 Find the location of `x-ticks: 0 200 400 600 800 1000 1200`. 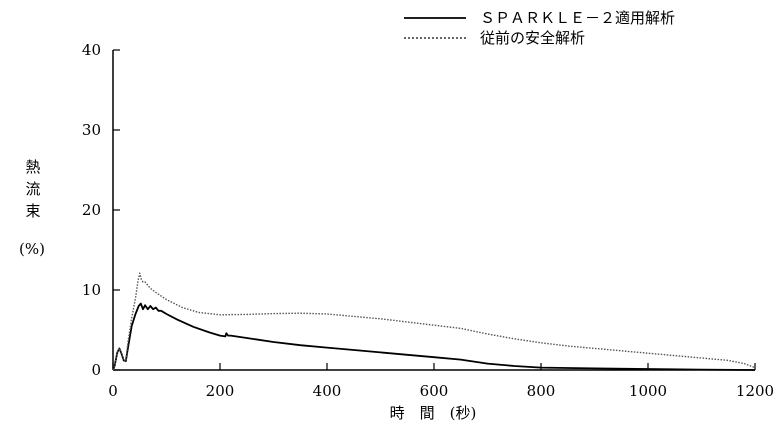

x-ticks: 0 200 400 600 800 1000 1200 is located at coordinates (441, 381).